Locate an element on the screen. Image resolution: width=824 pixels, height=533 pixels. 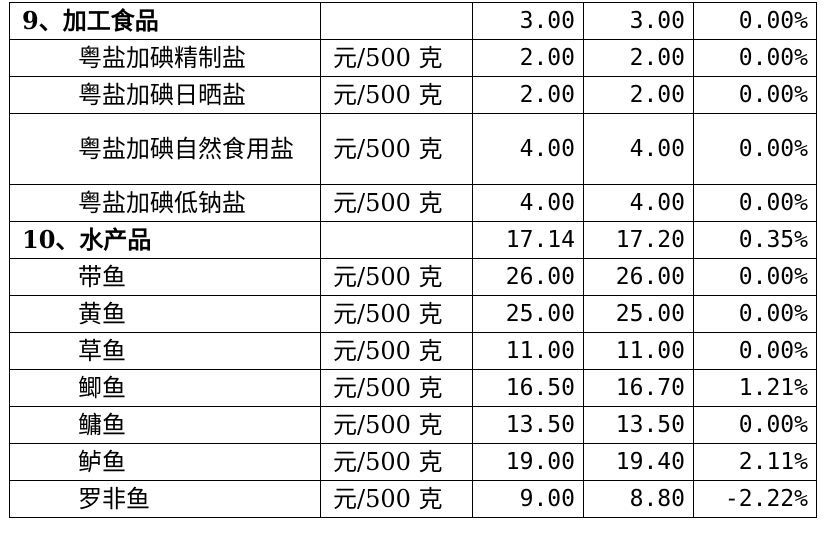
category-row: 9、加工食品 3.00 3.00 0.00% is located at coordinates (413, 21).